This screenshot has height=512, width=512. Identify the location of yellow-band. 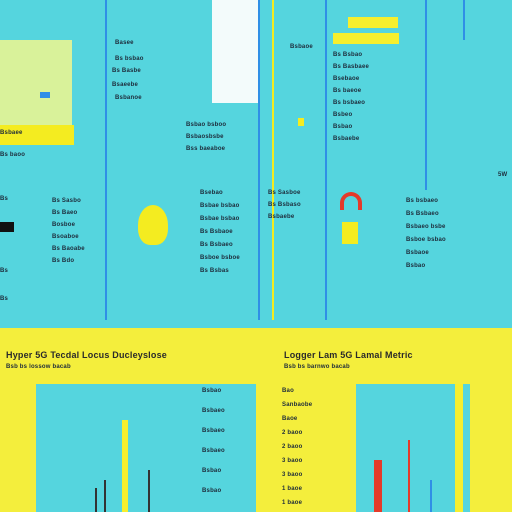
(256, 356).